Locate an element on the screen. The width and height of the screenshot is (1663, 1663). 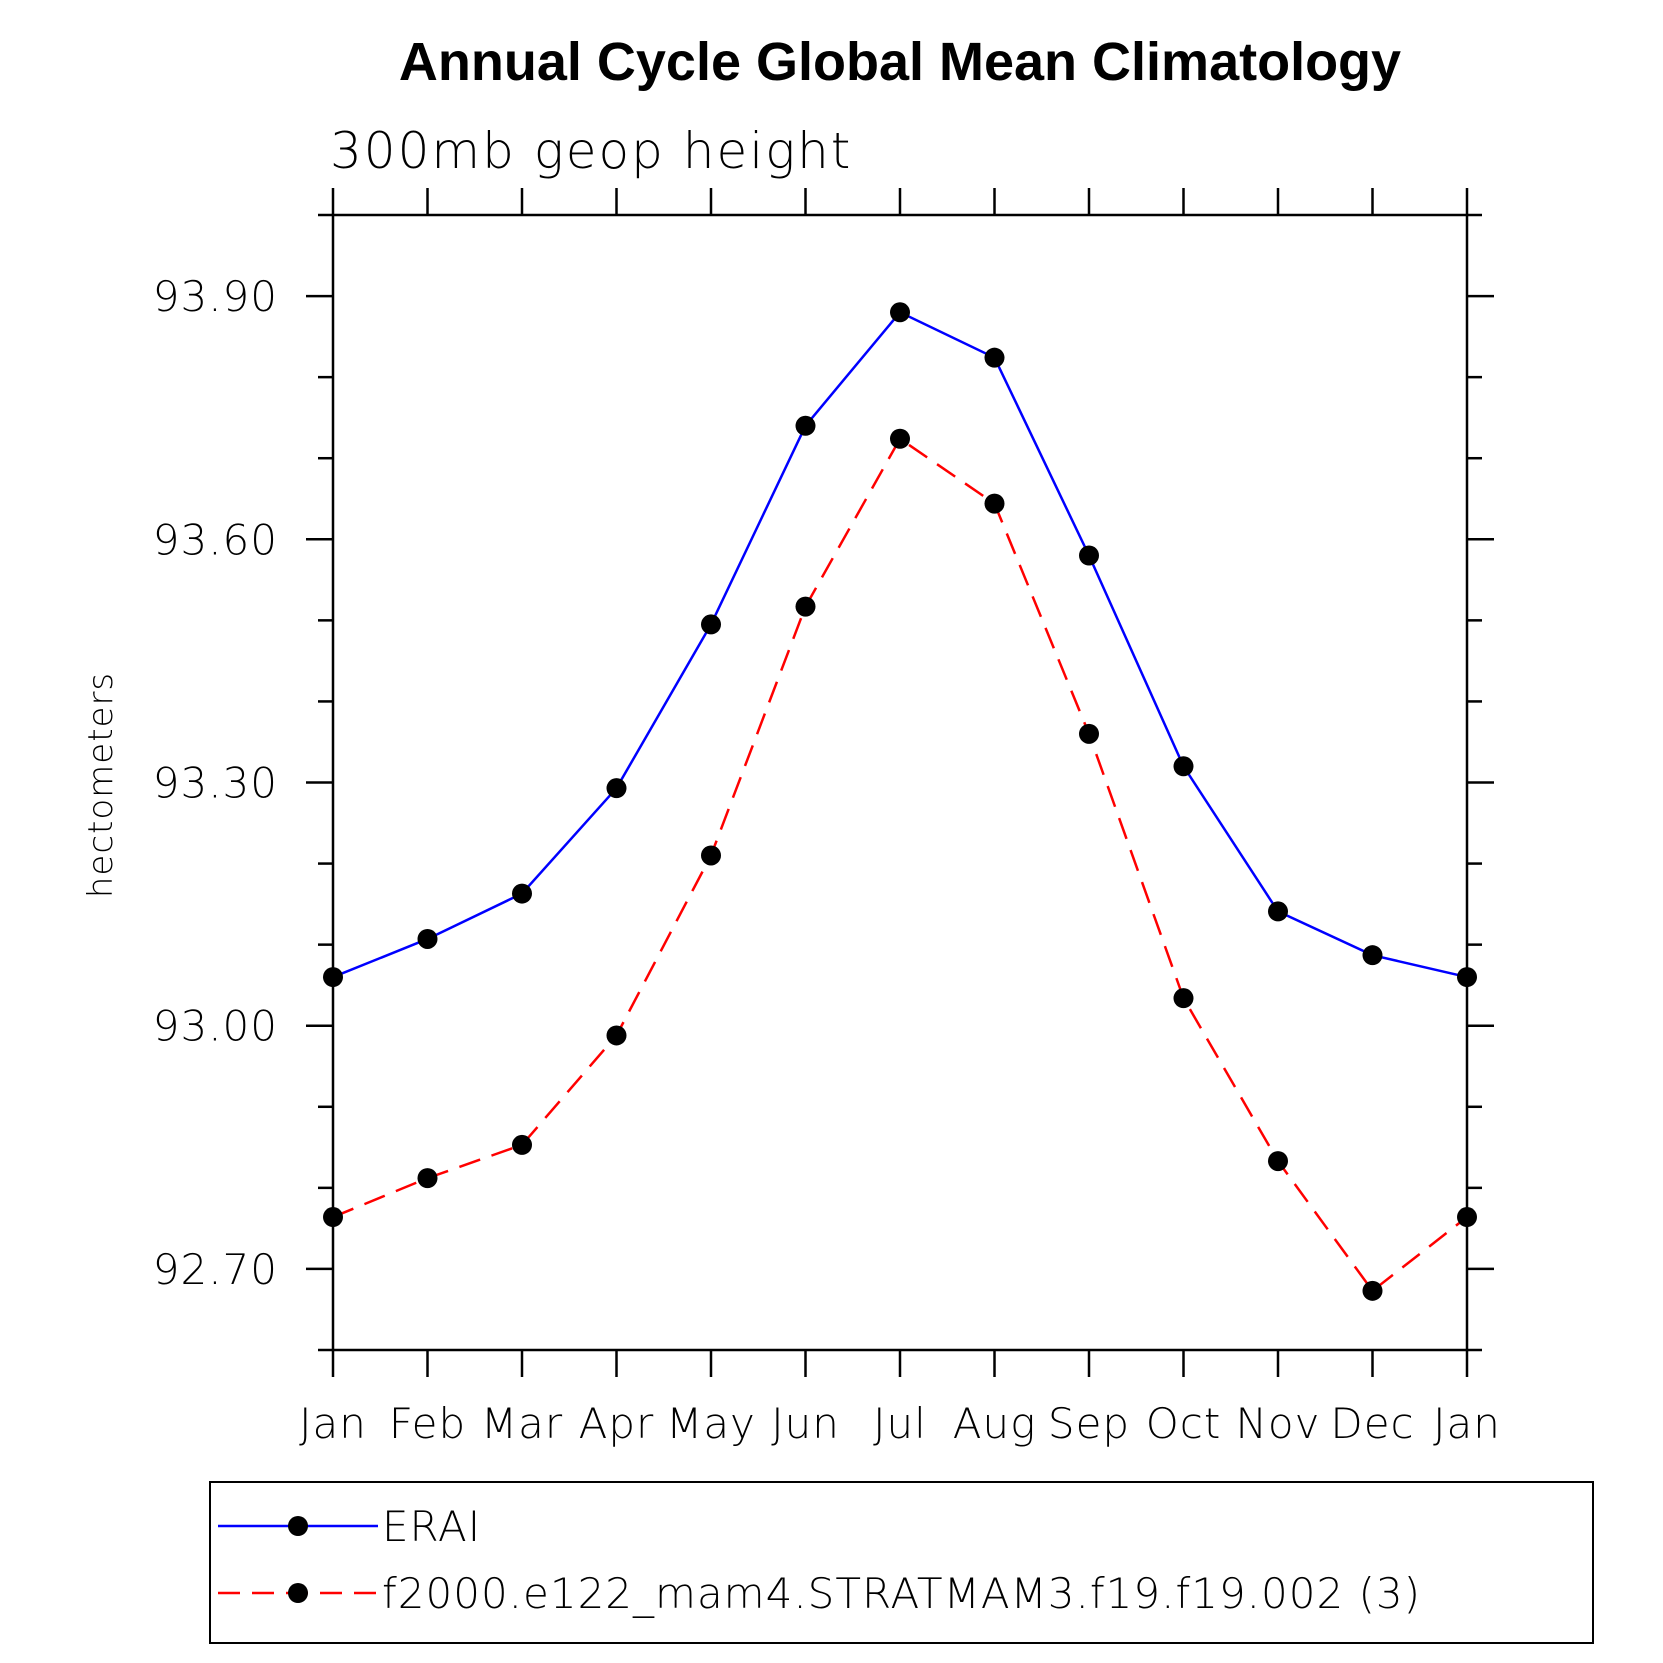
x-tick-label: Jun is located at coordinates (805, 1423).